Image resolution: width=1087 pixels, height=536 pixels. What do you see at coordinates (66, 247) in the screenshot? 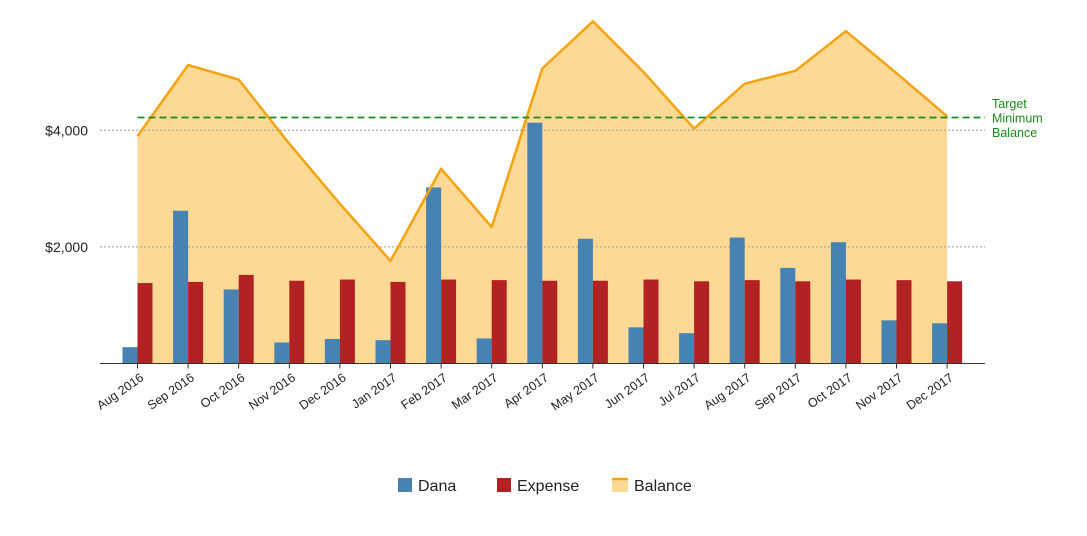
I see `y-tick-label-0: $2,000` at bounding box center [66, 247].